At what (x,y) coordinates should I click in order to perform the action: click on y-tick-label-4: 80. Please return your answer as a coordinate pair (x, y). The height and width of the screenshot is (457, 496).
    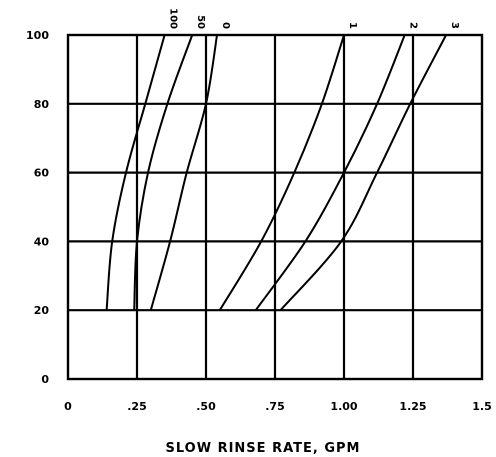
    Looking at the image, I should click on (42, 104).